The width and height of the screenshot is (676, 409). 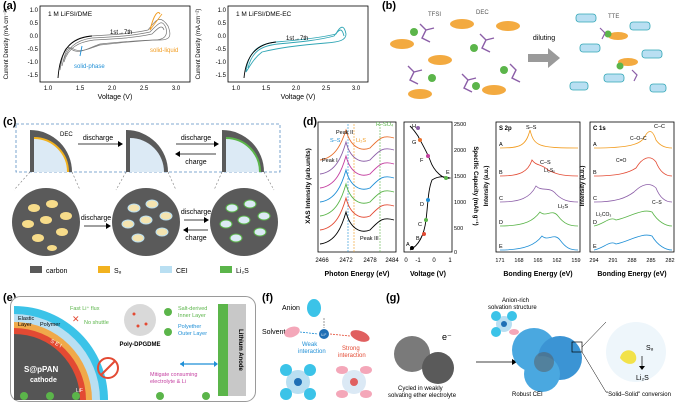 What do you see at coordinates (221, 50) in the screenshot?
I see `svg-text: -0.5` at bounding box center [221, 50].